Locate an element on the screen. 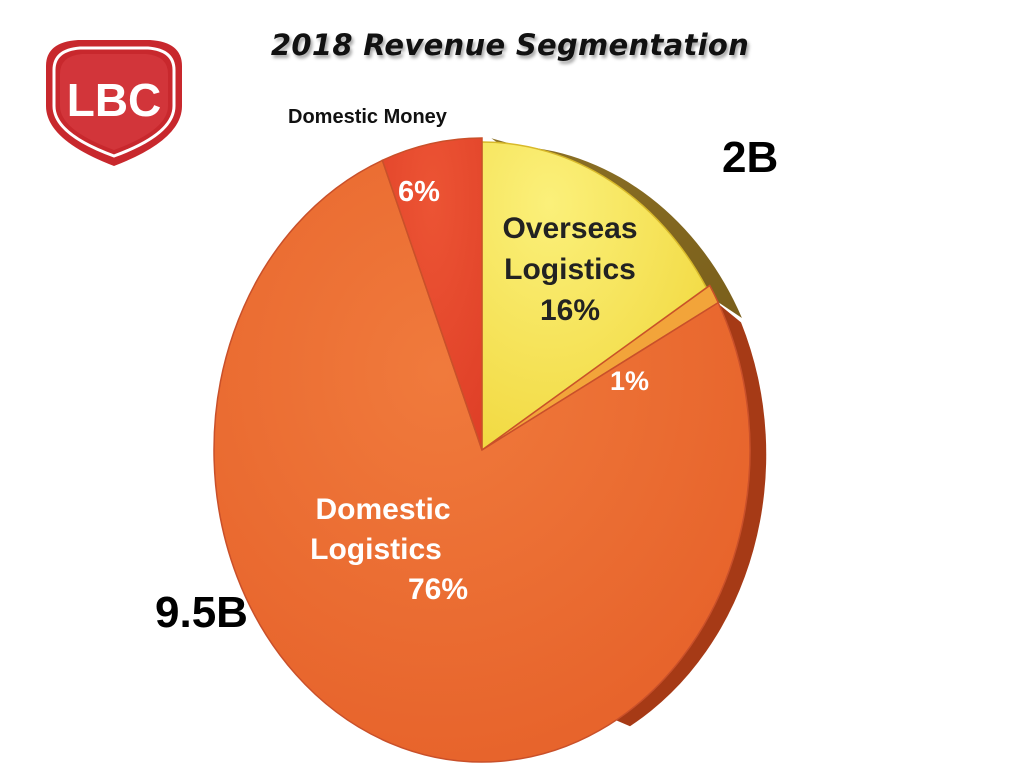  overseas-label-line-2: Logistics is located at coordinates (570, 269).